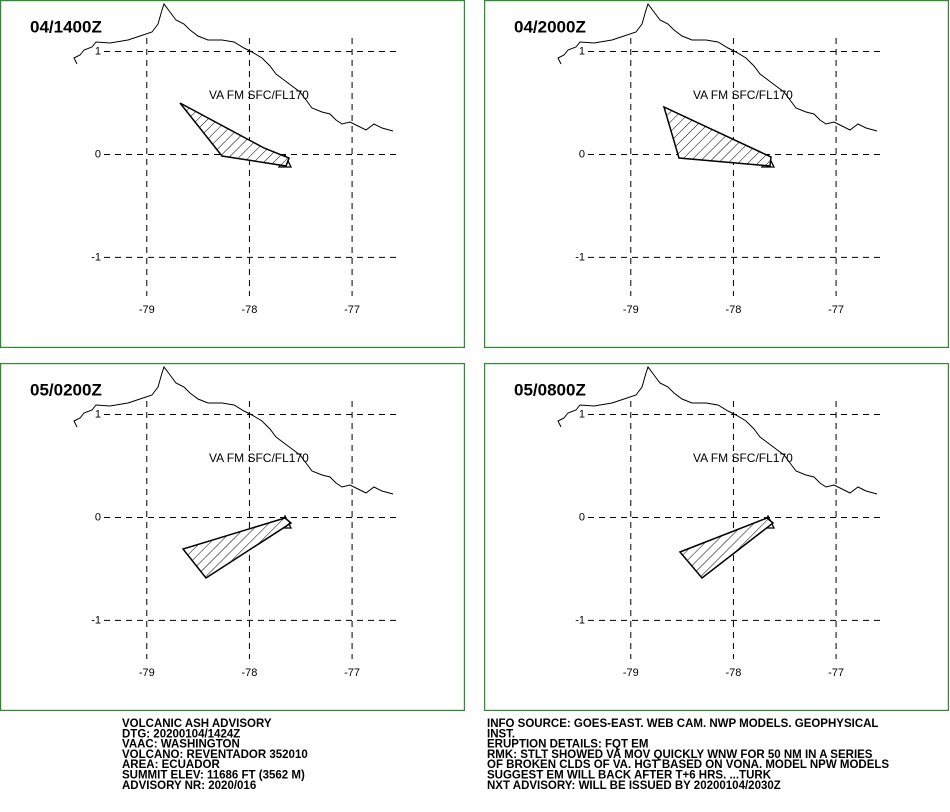  Describe the element at coordinates (66, 389) in the screenshot. I see `panel-title: 05/0200Z` at that location.